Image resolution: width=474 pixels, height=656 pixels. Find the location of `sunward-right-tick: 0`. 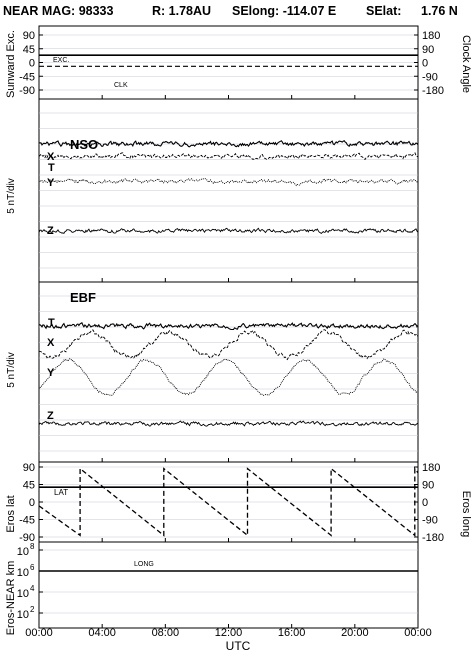

sunward-right-tick: 0 is located at coordinates (425, 64).